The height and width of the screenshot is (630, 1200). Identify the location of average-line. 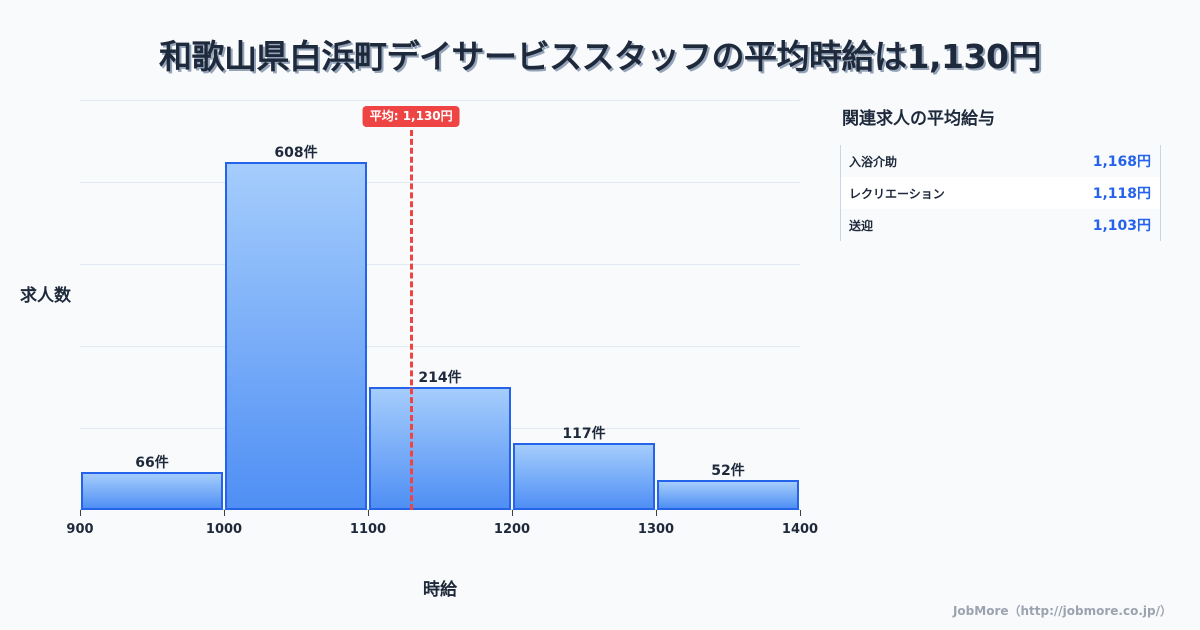
(411, 320).